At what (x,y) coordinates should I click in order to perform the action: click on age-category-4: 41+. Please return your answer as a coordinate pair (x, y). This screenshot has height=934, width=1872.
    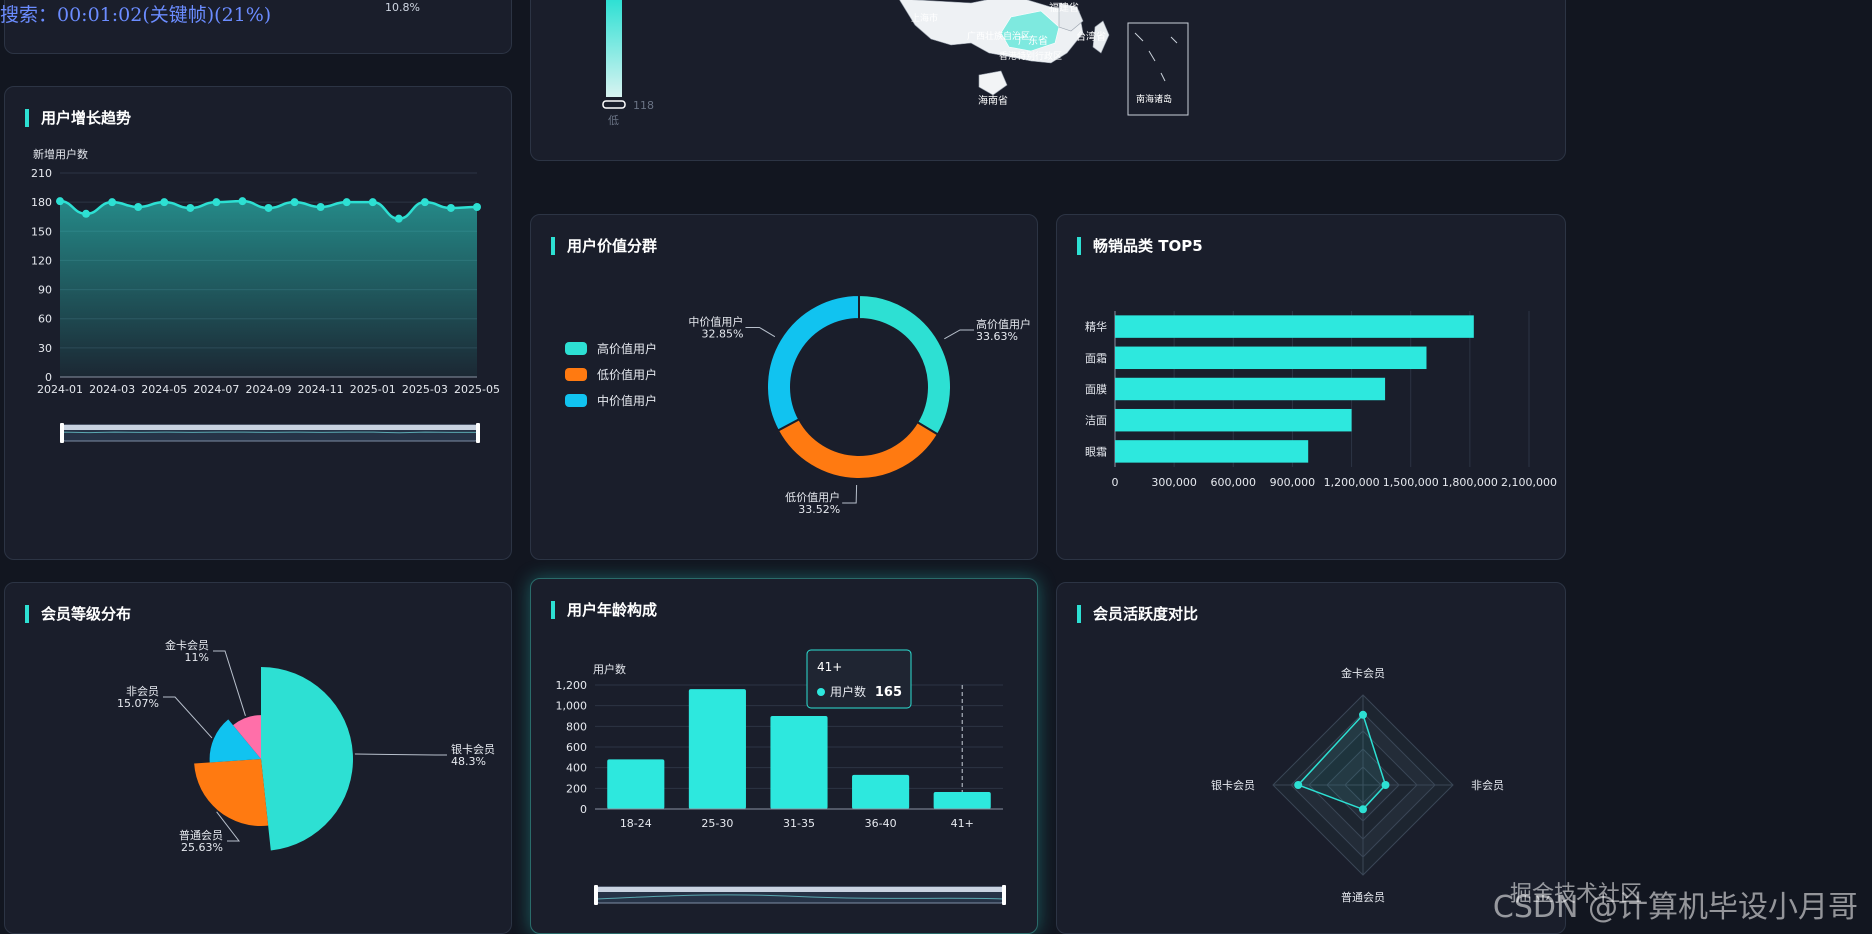
    Looking at the image, I should click on (962, 823).